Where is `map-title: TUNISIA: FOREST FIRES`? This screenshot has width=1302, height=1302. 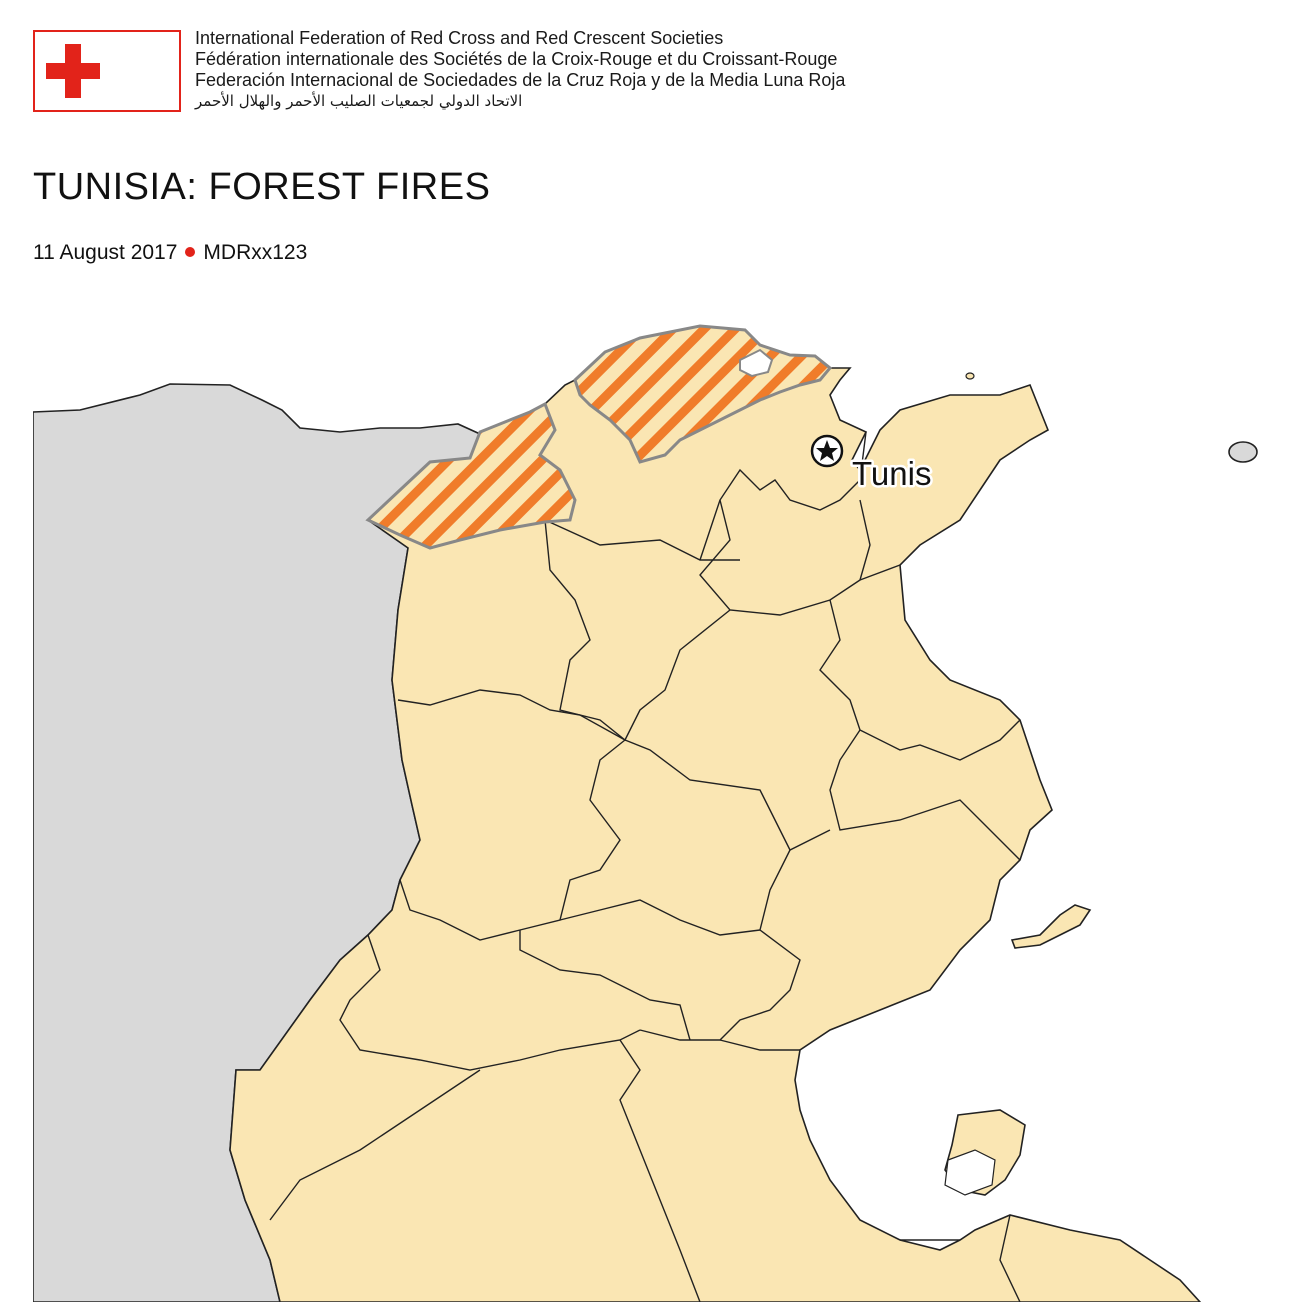 map-title: TUNISIA: FOREST FIRES is located at coordinates (262, 187).